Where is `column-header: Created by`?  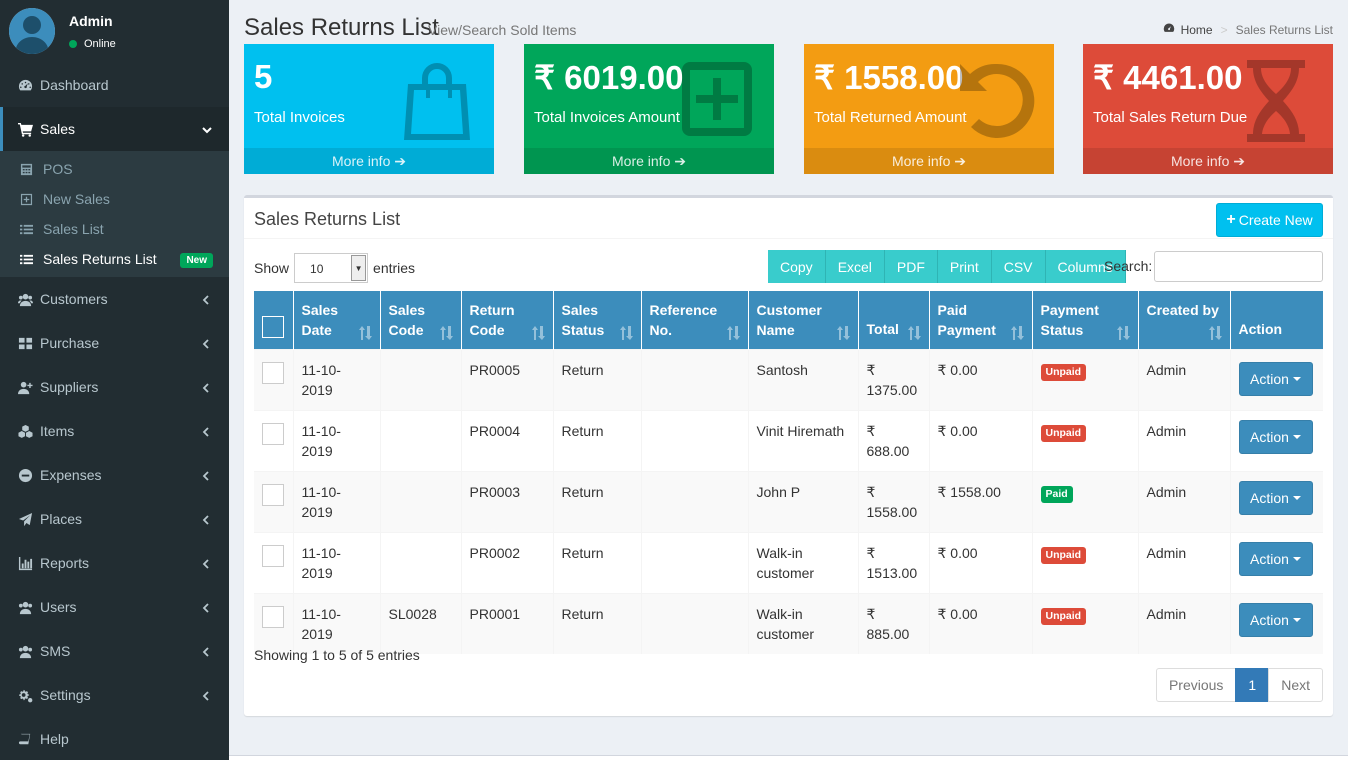 column-header: Created by is located at coordinates (1184, 320).